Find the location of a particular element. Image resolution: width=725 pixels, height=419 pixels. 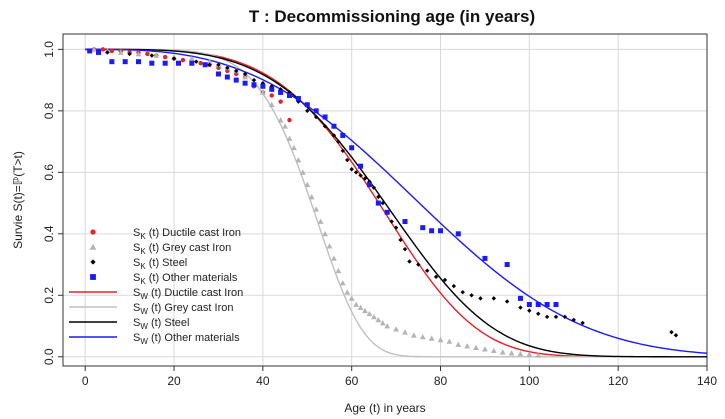

y-tick-label: 0.2 is located at coordinates (49, 295).